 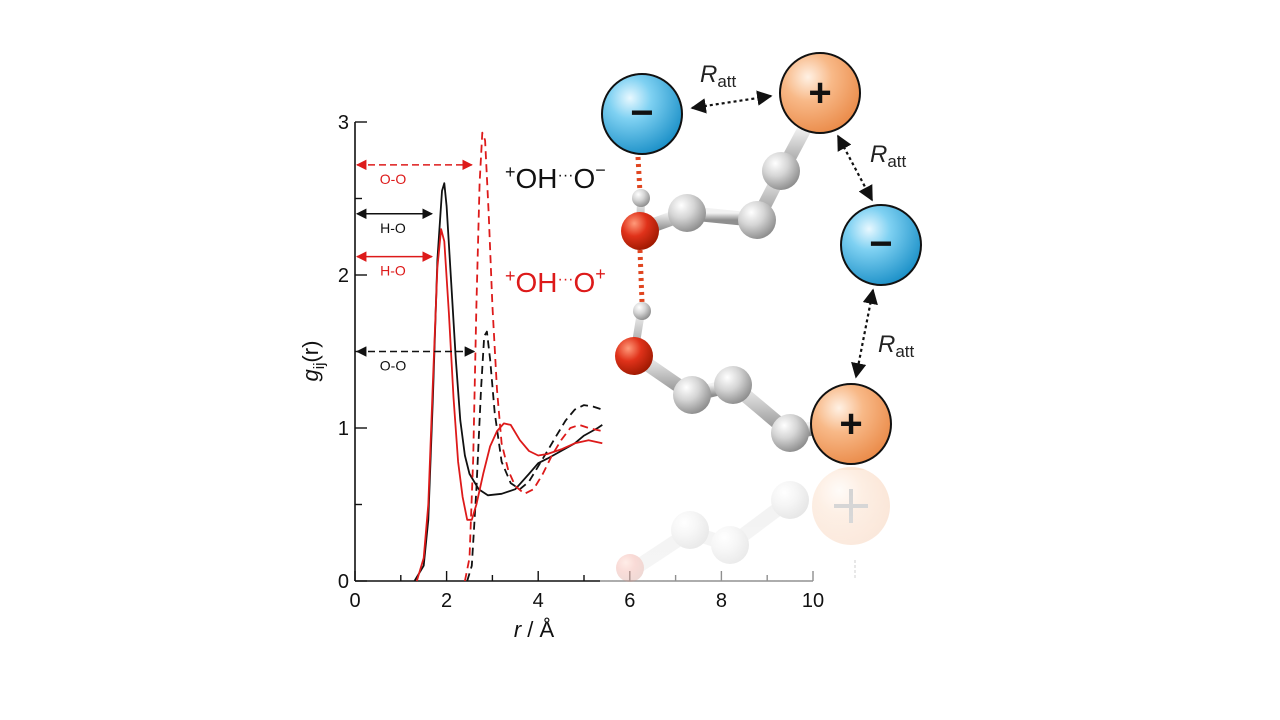 I want to click on ratt-label-right-main: R, so click(x=878, y=154).